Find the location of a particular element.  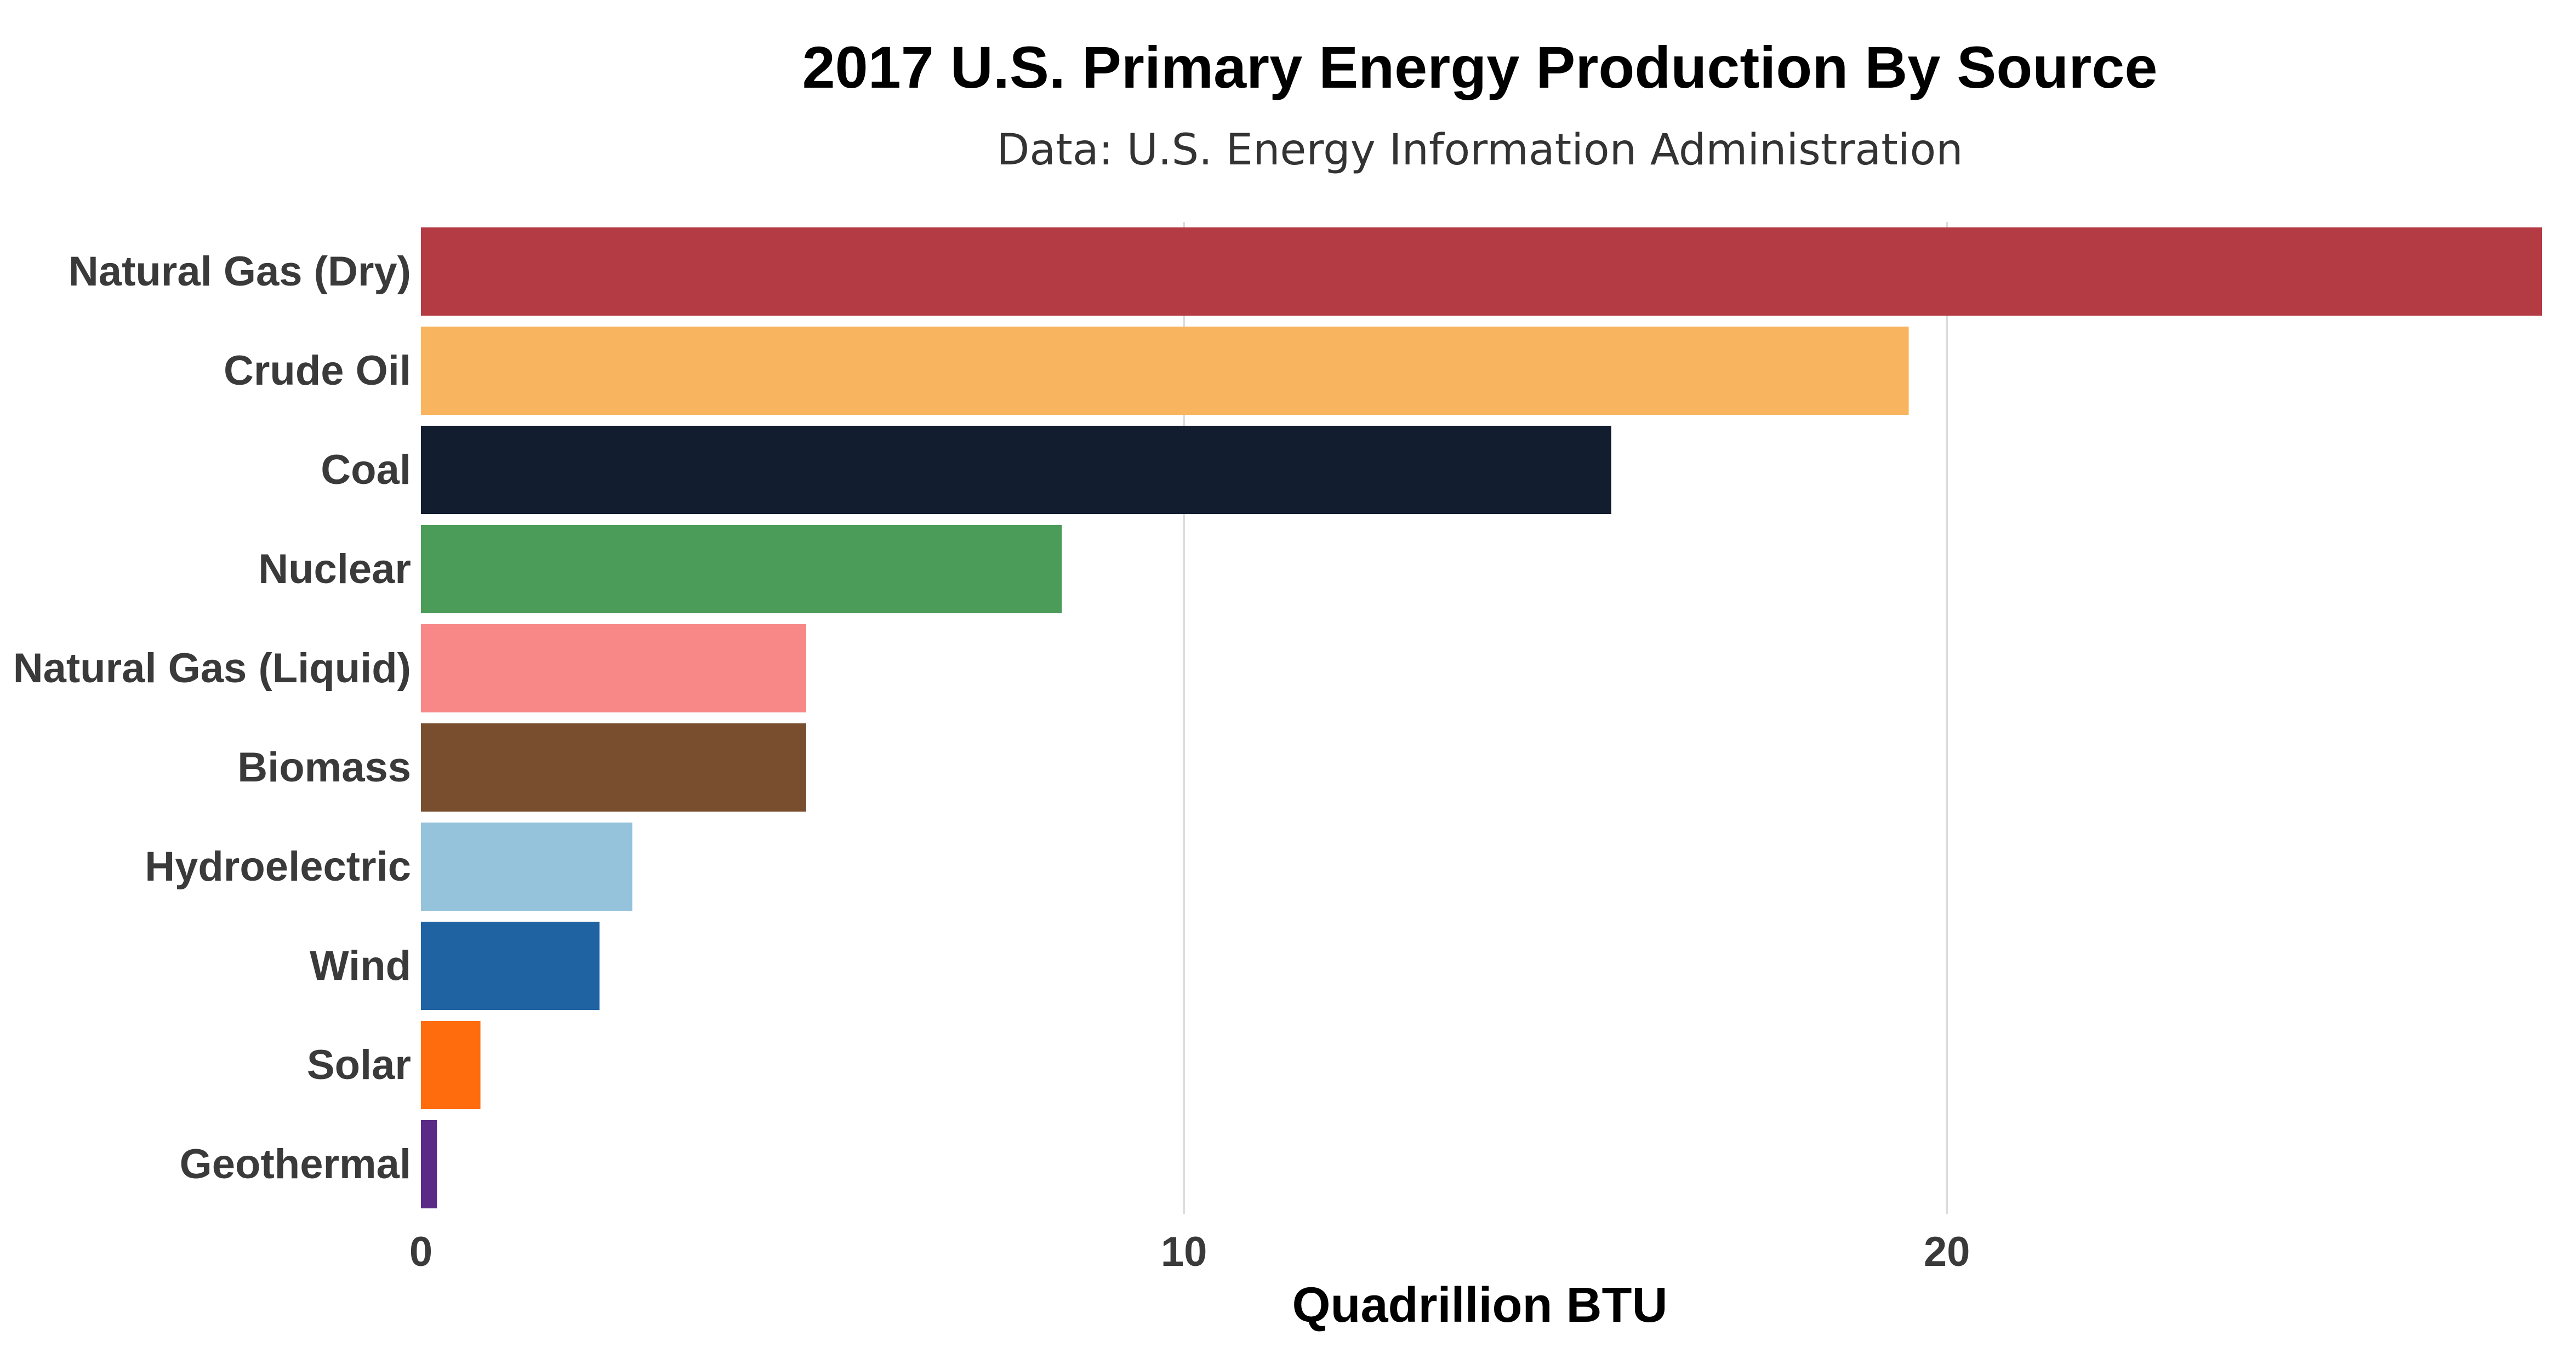

category-label-nuclear: Nuclear is located at coordinates (334, 569).